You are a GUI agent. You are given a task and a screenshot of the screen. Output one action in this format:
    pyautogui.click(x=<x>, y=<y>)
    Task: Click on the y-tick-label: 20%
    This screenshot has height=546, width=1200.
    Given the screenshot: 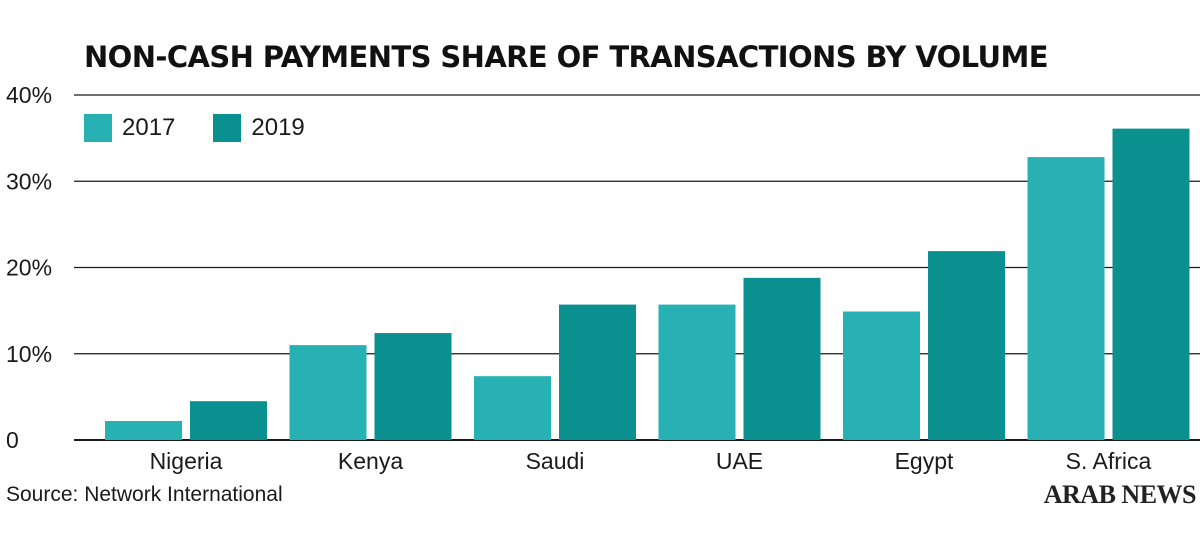 What is the action you would take?
    pyautogui.click(x=29, y=268)
    